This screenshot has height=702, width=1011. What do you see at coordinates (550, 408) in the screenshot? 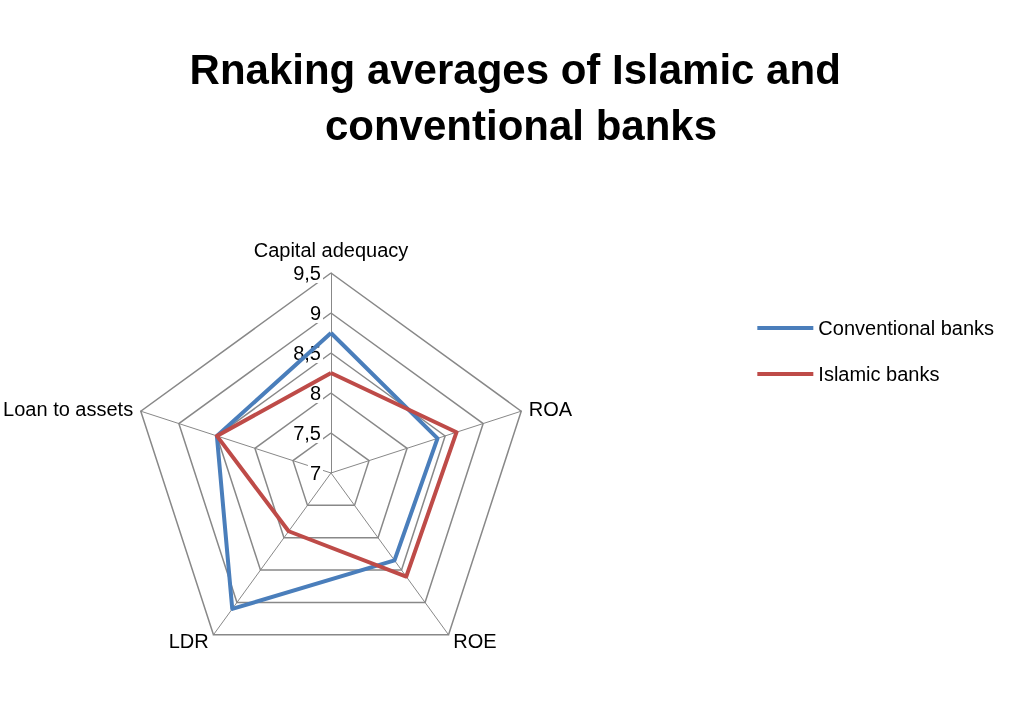
I see `spoke-label: ROA` at bounding box center [550, 408].